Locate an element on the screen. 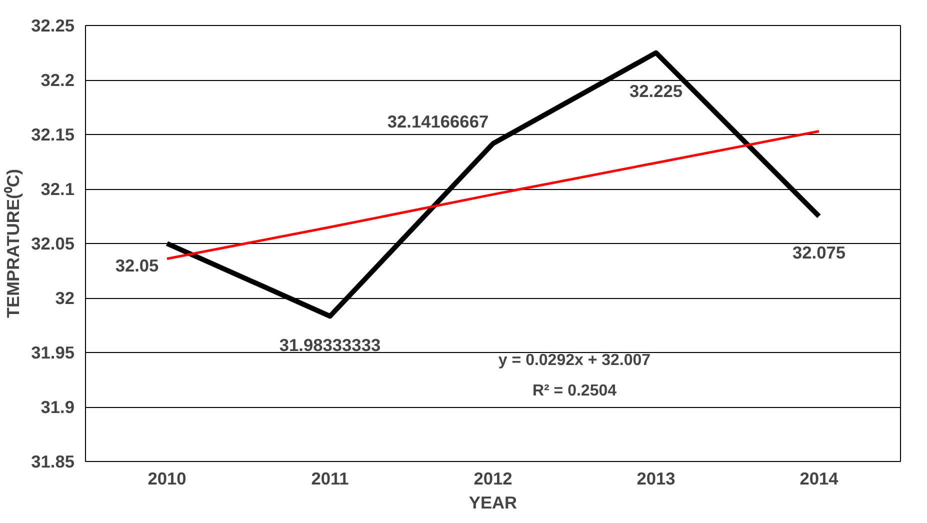  x-tick-label: 2012 is located at coordinates (493, 478).